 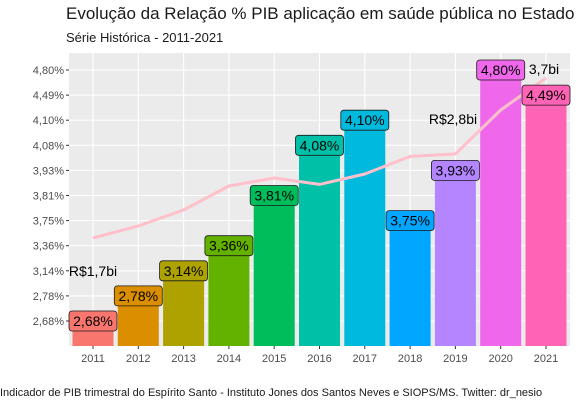 I want to click on data-label-box-2012, so click(x=138, y=296).